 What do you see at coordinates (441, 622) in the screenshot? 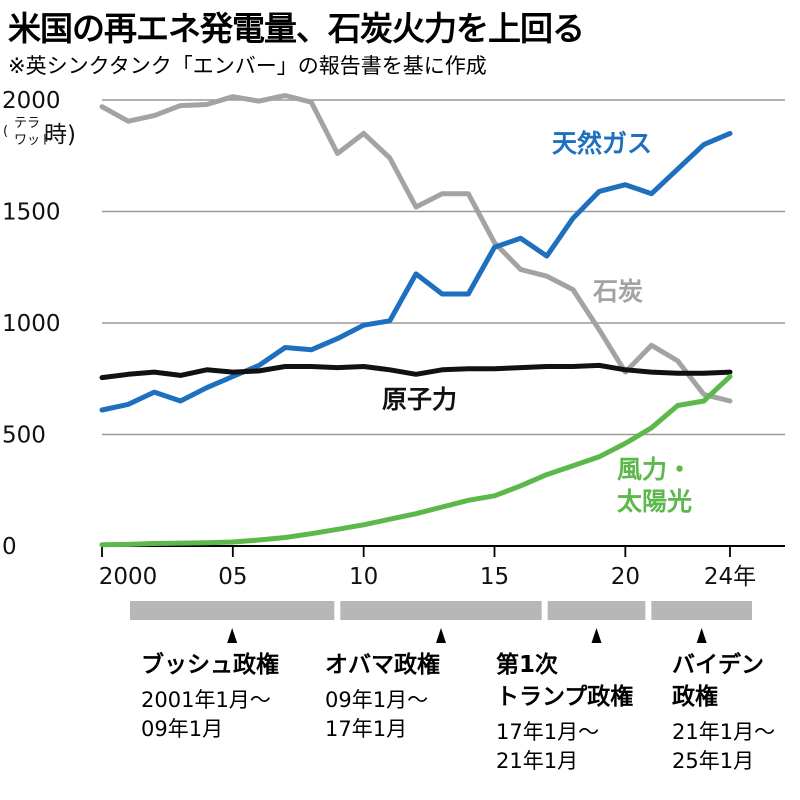
I see `administration-bars` at bounding box center [441, 622].